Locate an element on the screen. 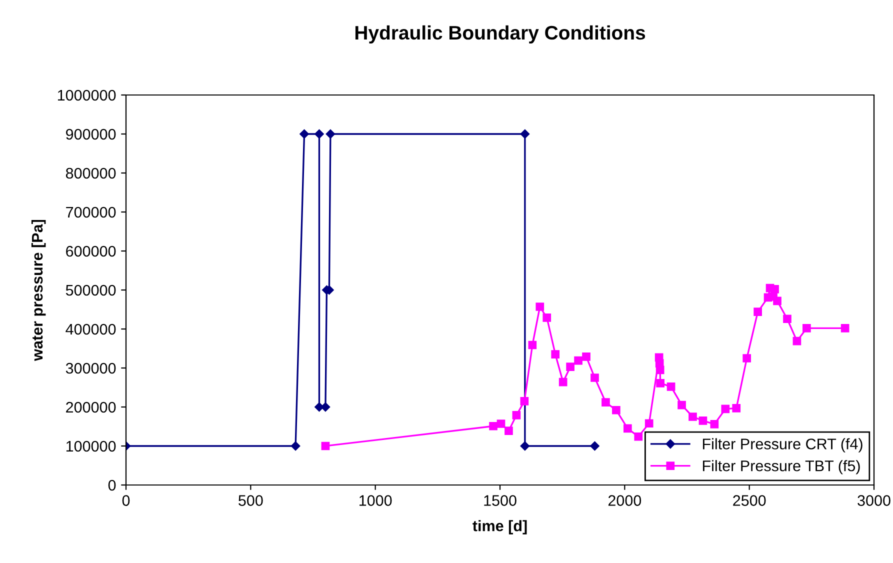  x-tick-label: 1000 is located at coordinates (376, 500).